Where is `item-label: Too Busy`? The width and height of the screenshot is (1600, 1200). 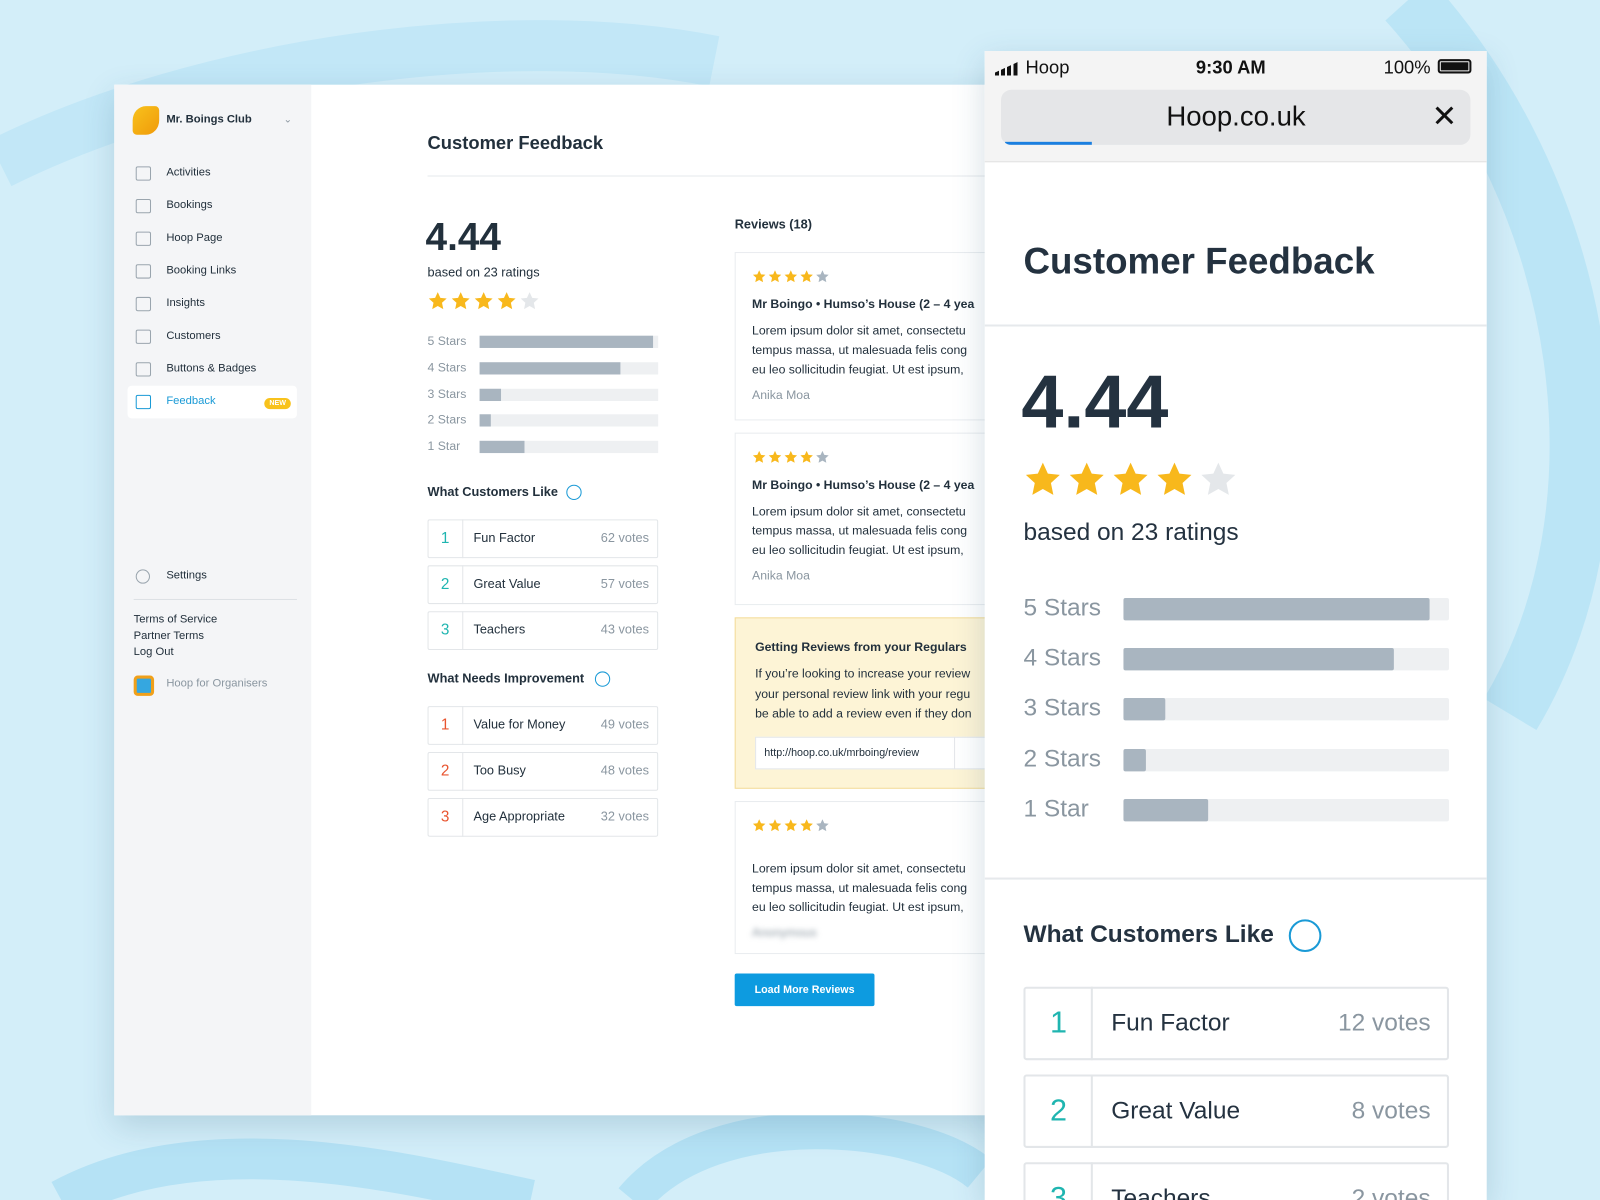 item-label: Too Busy is located at coordinates (499, 770).